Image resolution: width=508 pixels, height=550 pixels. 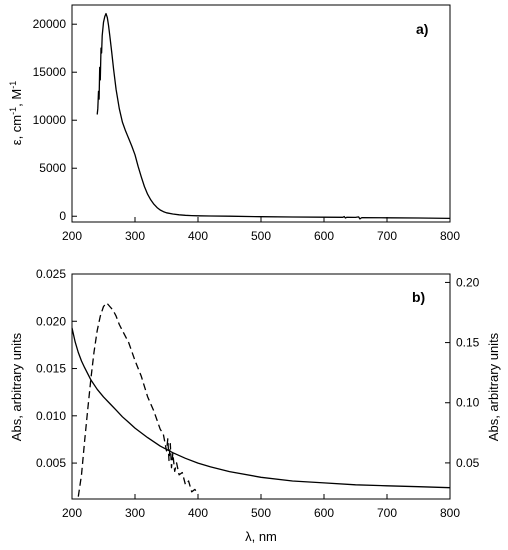 I want to click on panel-b-y-axis-title: Abs, arbitrary units, so click(x=16, y=386).